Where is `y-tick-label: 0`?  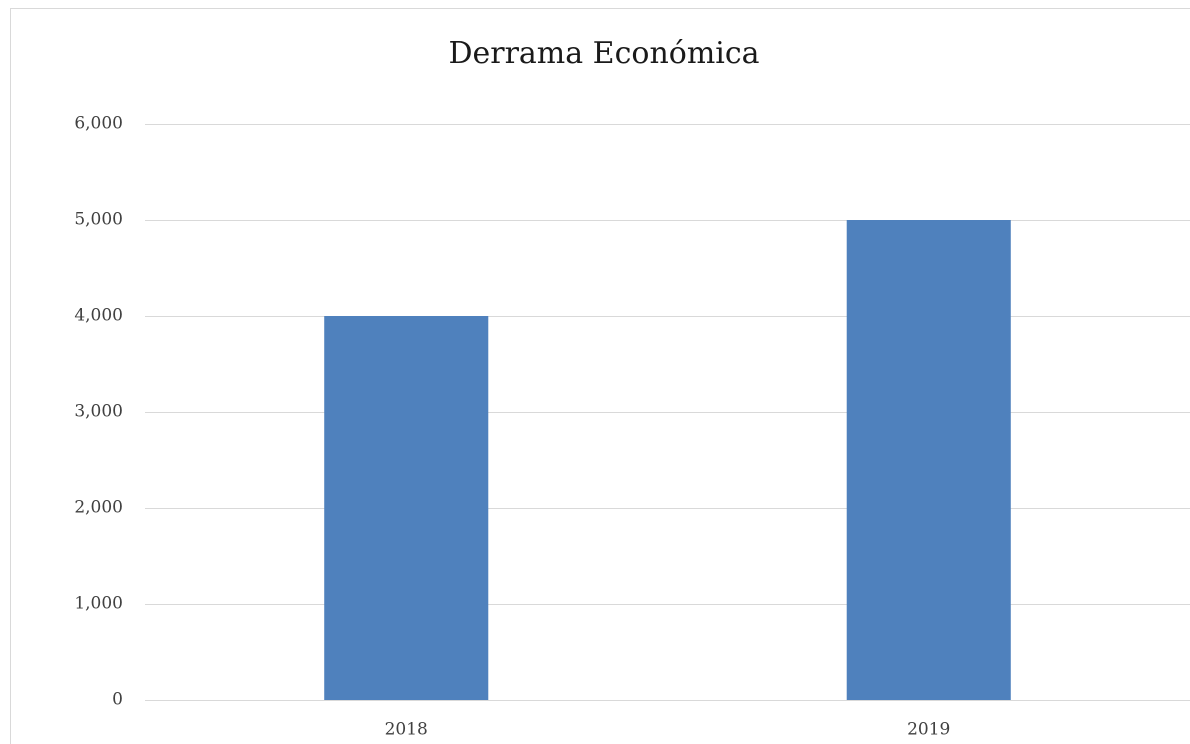
y-tick-label: 0 is located at coordinates (117, 700).